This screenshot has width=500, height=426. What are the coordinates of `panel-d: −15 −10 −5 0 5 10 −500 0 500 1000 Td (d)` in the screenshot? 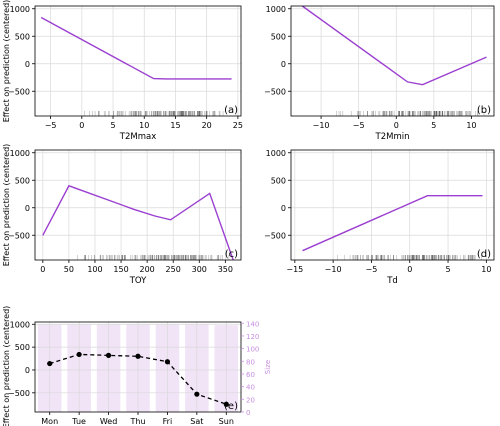 It's located at (379, 217).